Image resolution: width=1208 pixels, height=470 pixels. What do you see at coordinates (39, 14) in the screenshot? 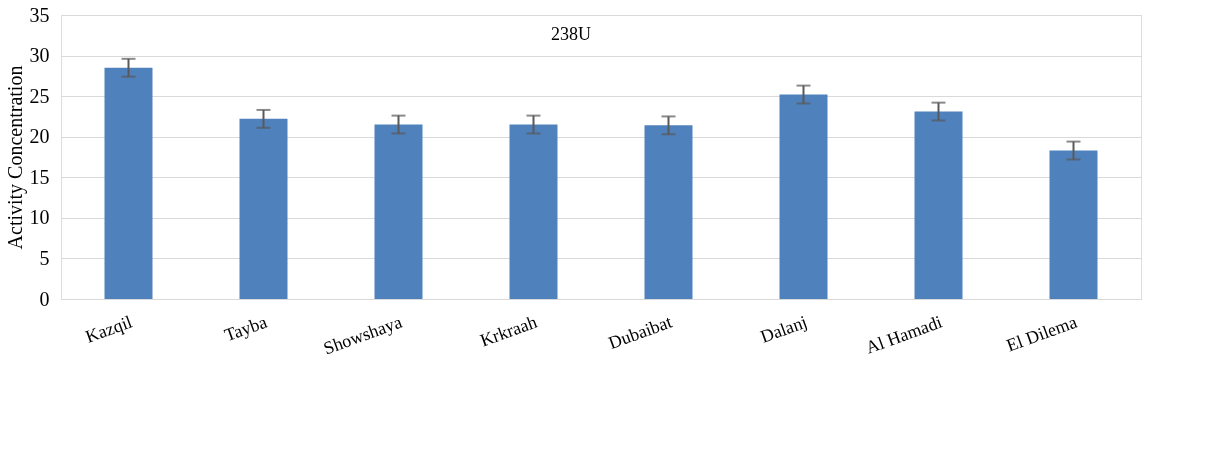
I see `y-tick-label: 35` at bounding box center [39, 14].